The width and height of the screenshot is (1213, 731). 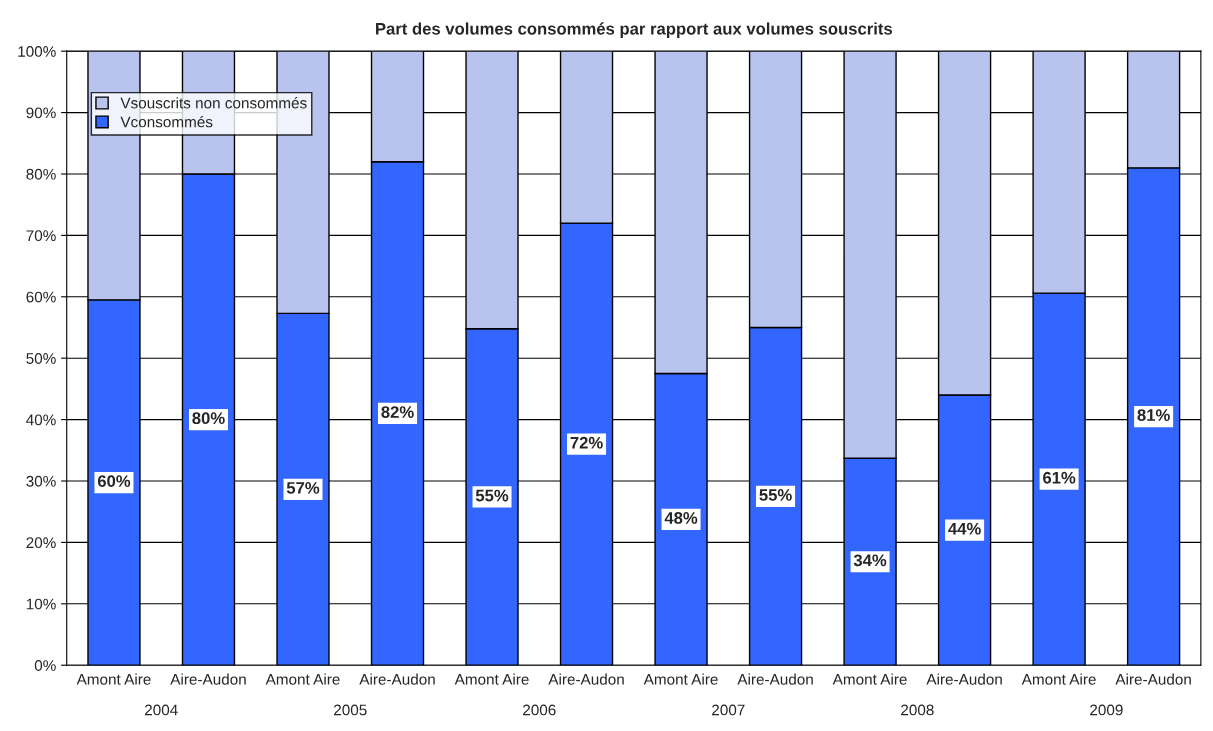 I want to click on legend-label: Vconsommés, so click(x=166, y=121).